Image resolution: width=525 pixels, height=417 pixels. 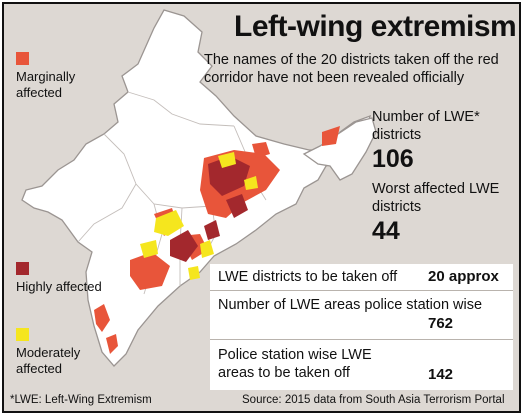 I want to click on page-title: Left-wing extremism, so click(x=375, y=26).